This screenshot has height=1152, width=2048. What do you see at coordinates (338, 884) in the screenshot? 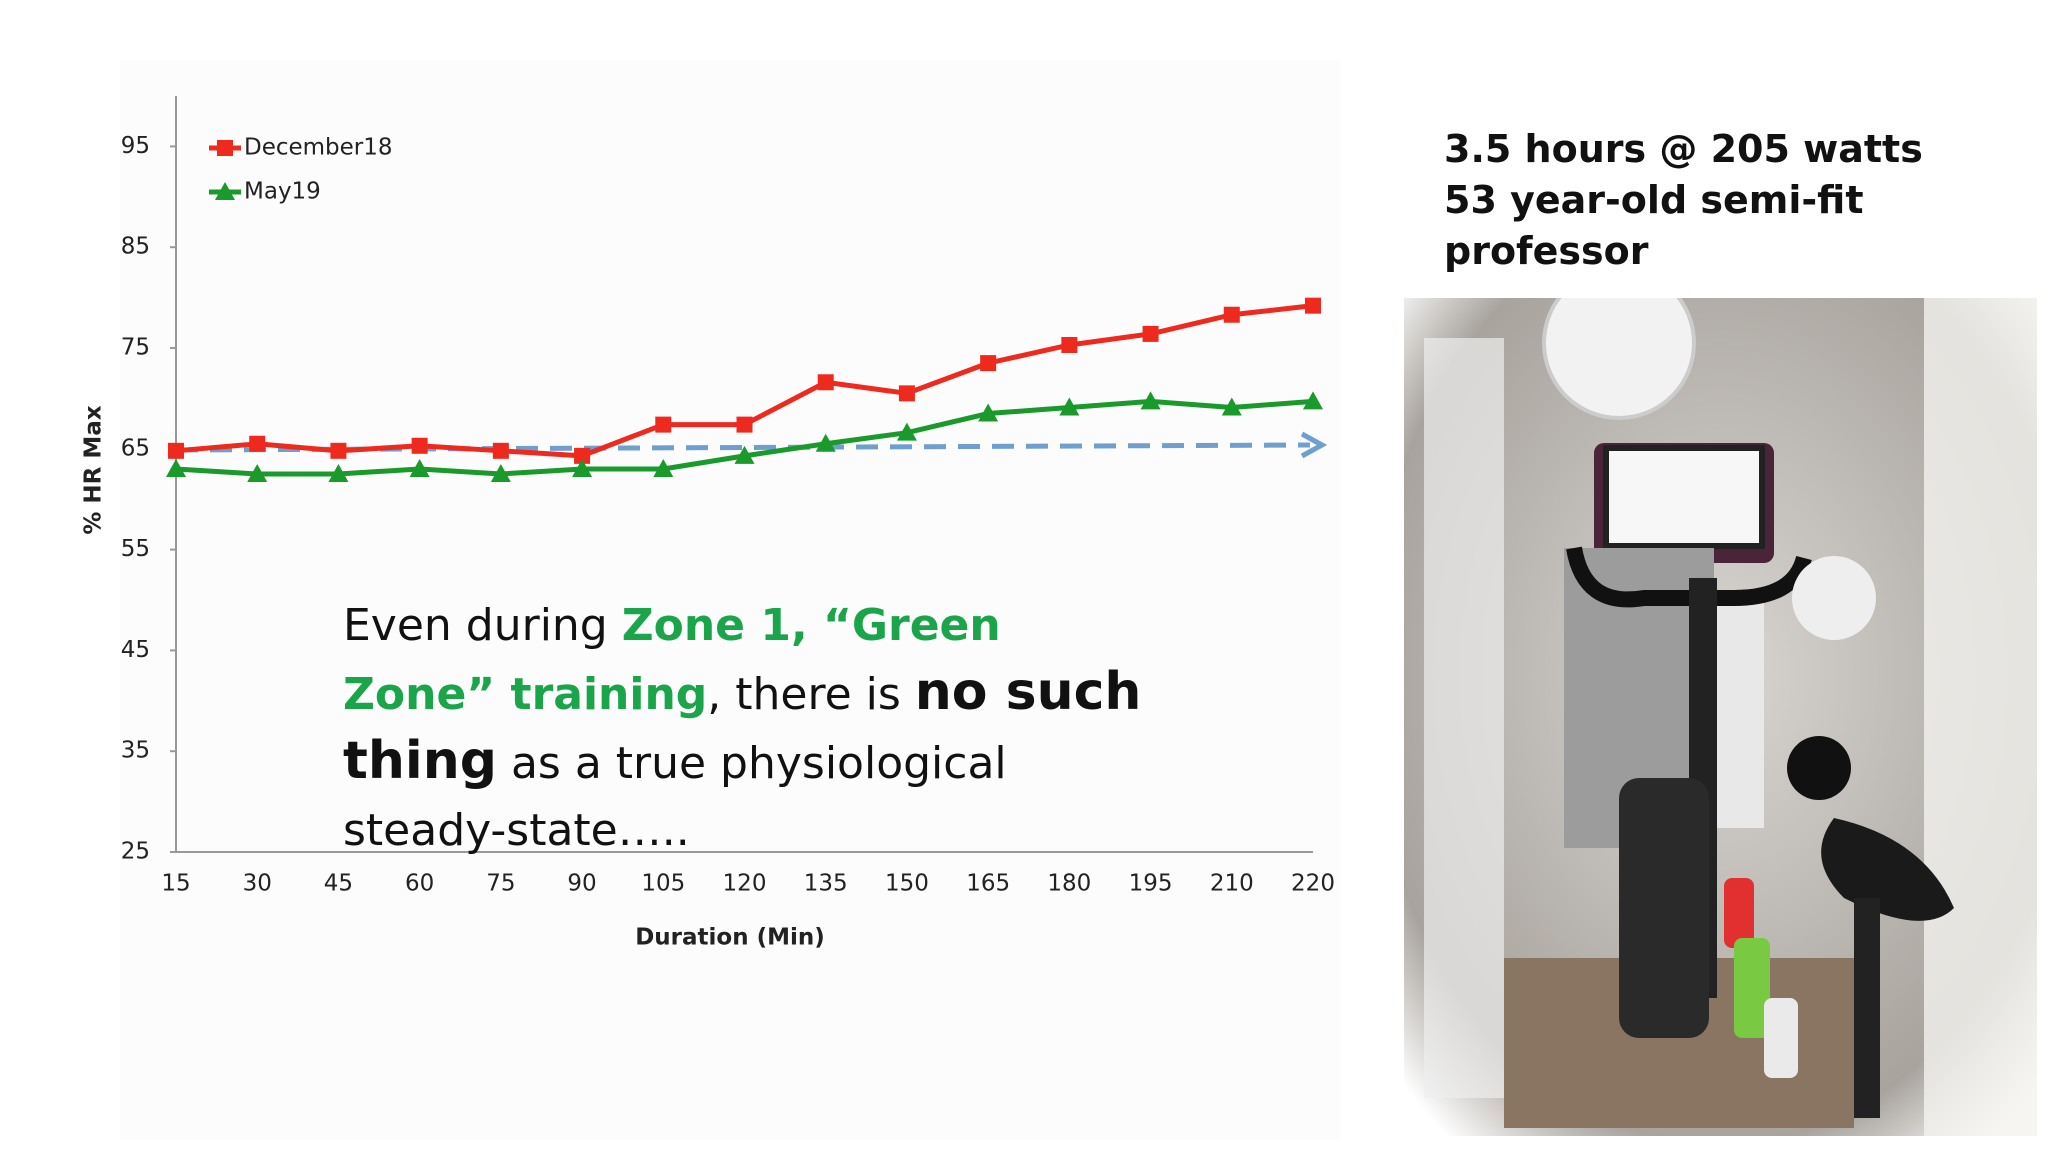
I see `x-tick-label: 45` at bounding box center [338, 884].